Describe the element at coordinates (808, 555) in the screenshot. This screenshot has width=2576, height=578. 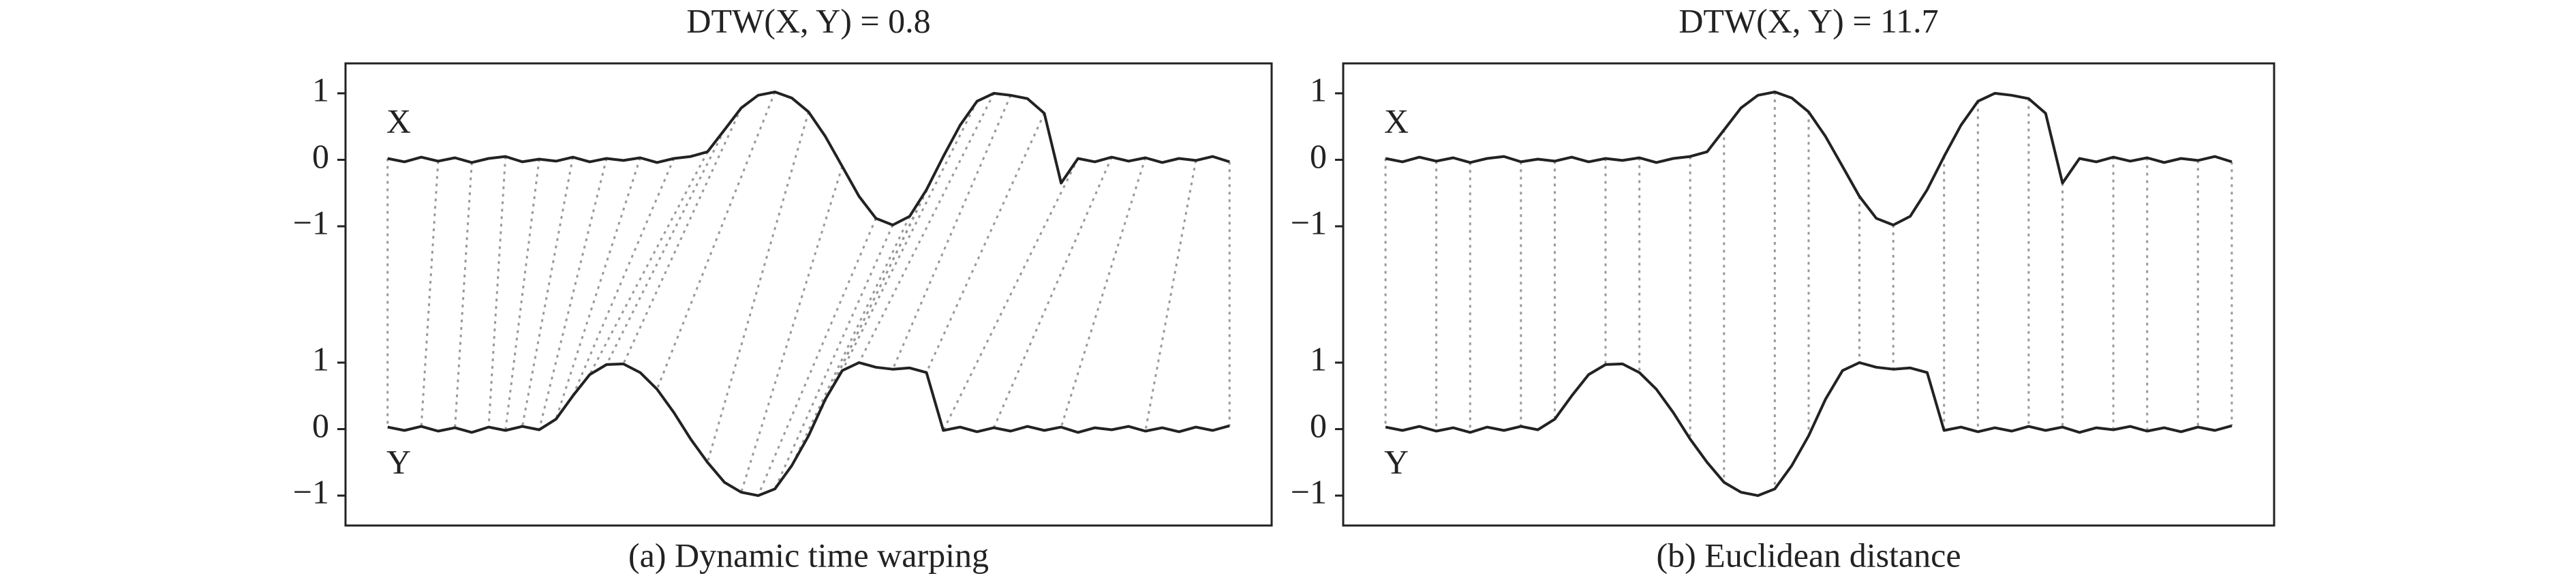
I see `caption: (a) Dynamic time warping` at that location.